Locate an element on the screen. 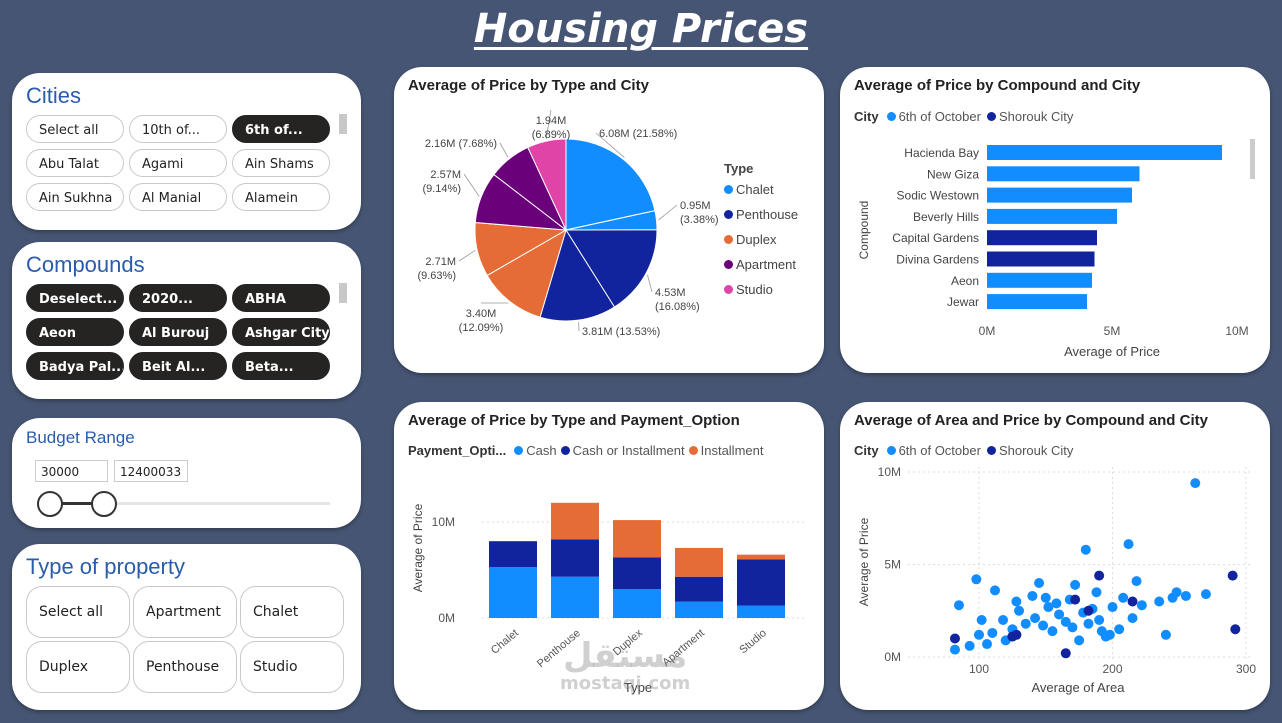  cities-scrollbar is located at coordinates (343, 124).